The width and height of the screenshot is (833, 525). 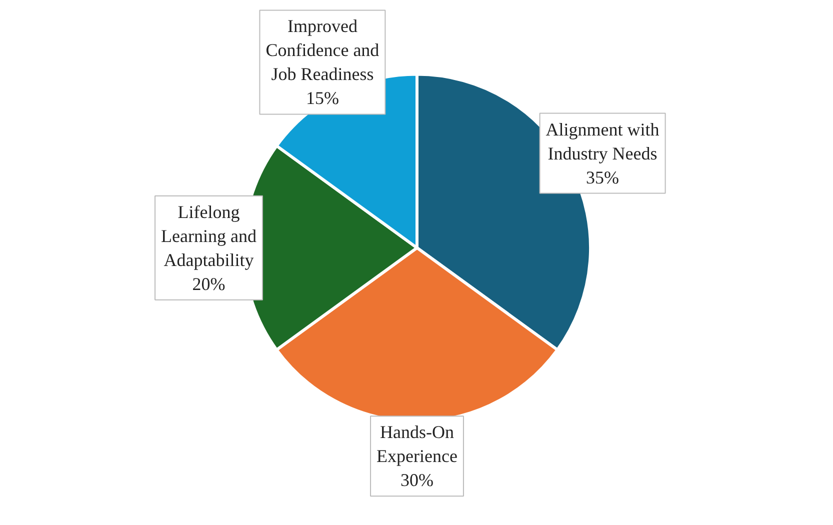 I want to click on slice-label: Alignment with Industry Needs, so click(x=603, y=141).